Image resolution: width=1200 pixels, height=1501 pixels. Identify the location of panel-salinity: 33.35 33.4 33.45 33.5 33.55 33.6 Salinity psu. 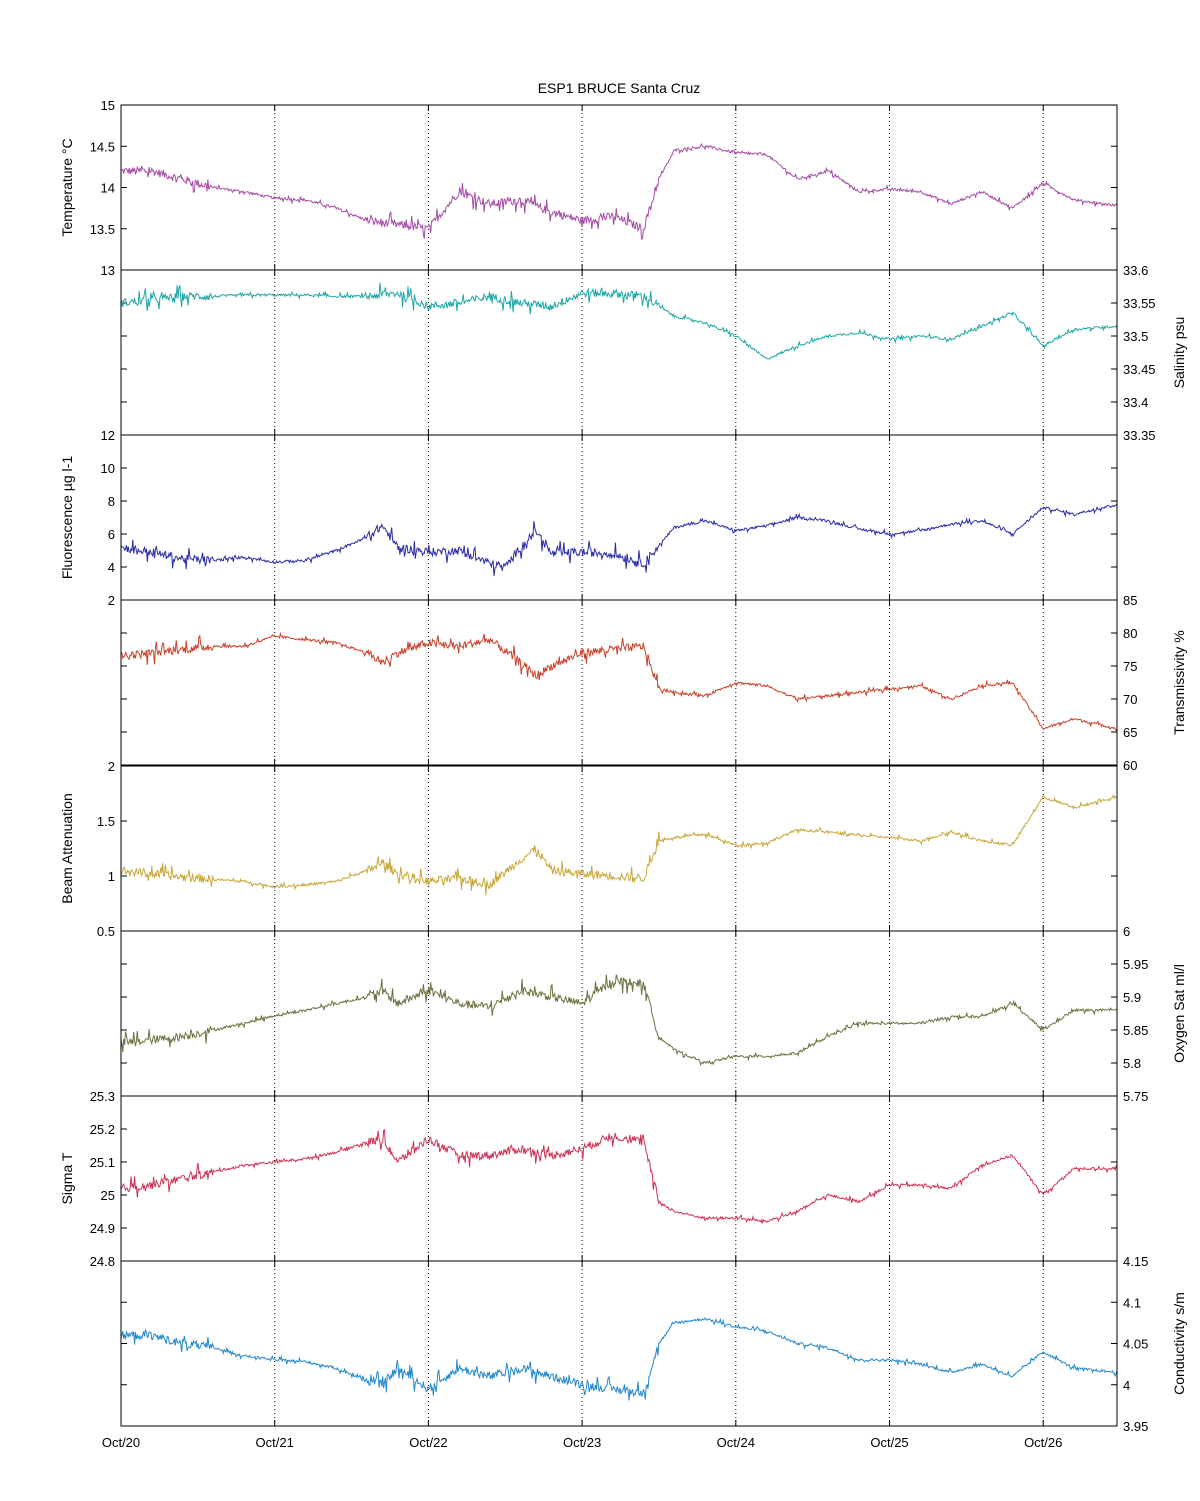
(653, 353).